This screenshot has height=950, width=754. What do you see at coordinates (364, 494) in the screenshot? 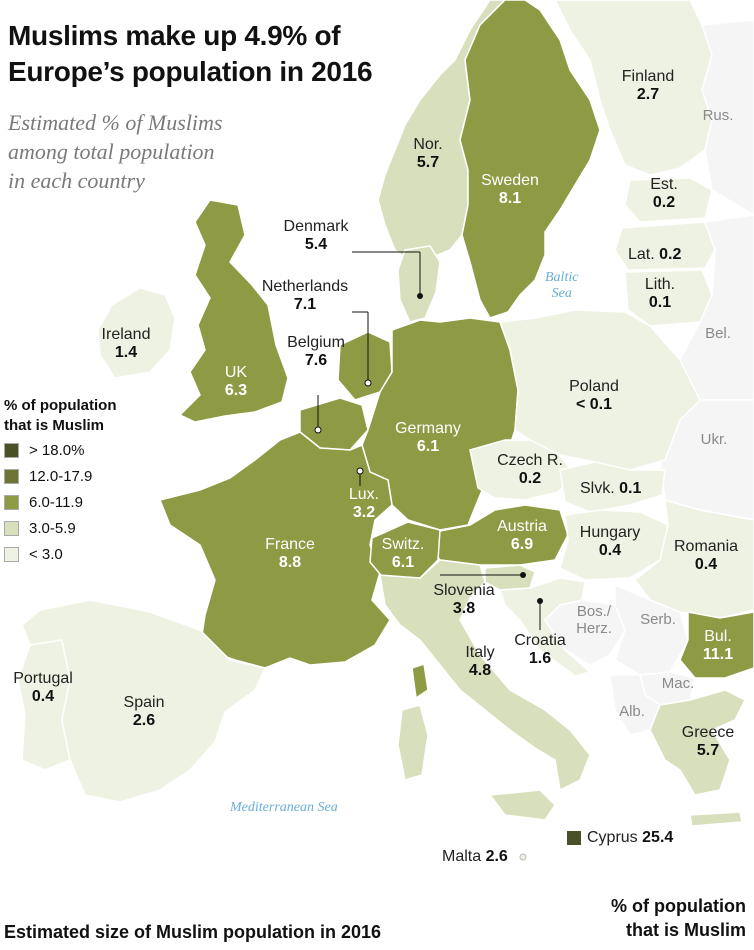
I see `country-name: Lux.` at bounding box center [364, 494].